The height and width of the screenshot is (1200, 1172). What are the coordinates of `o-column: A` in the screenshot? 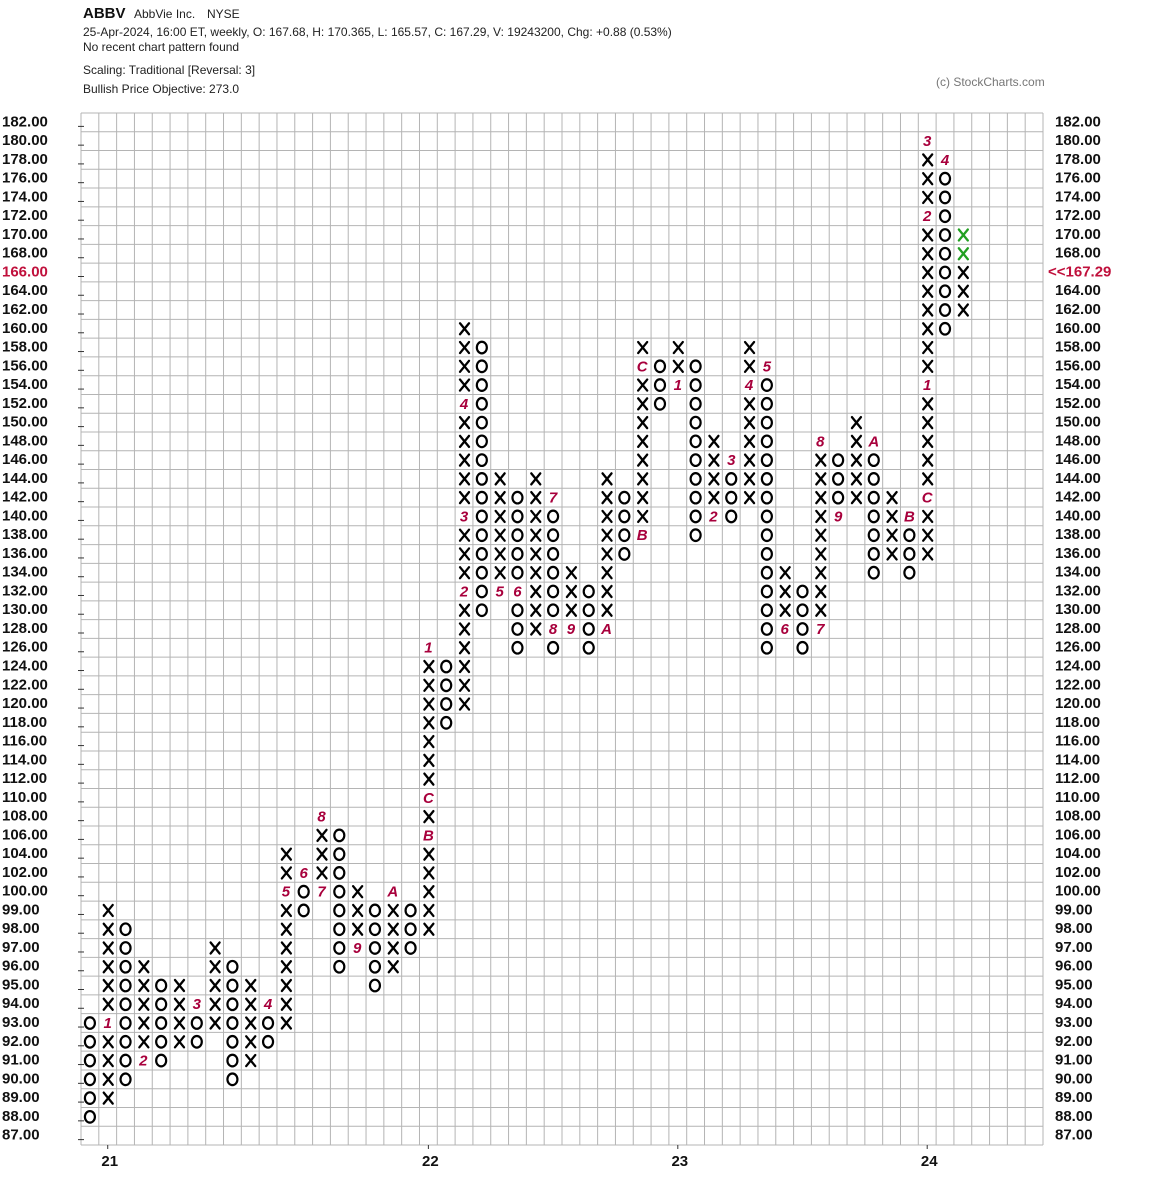 It's located at (873, 506).